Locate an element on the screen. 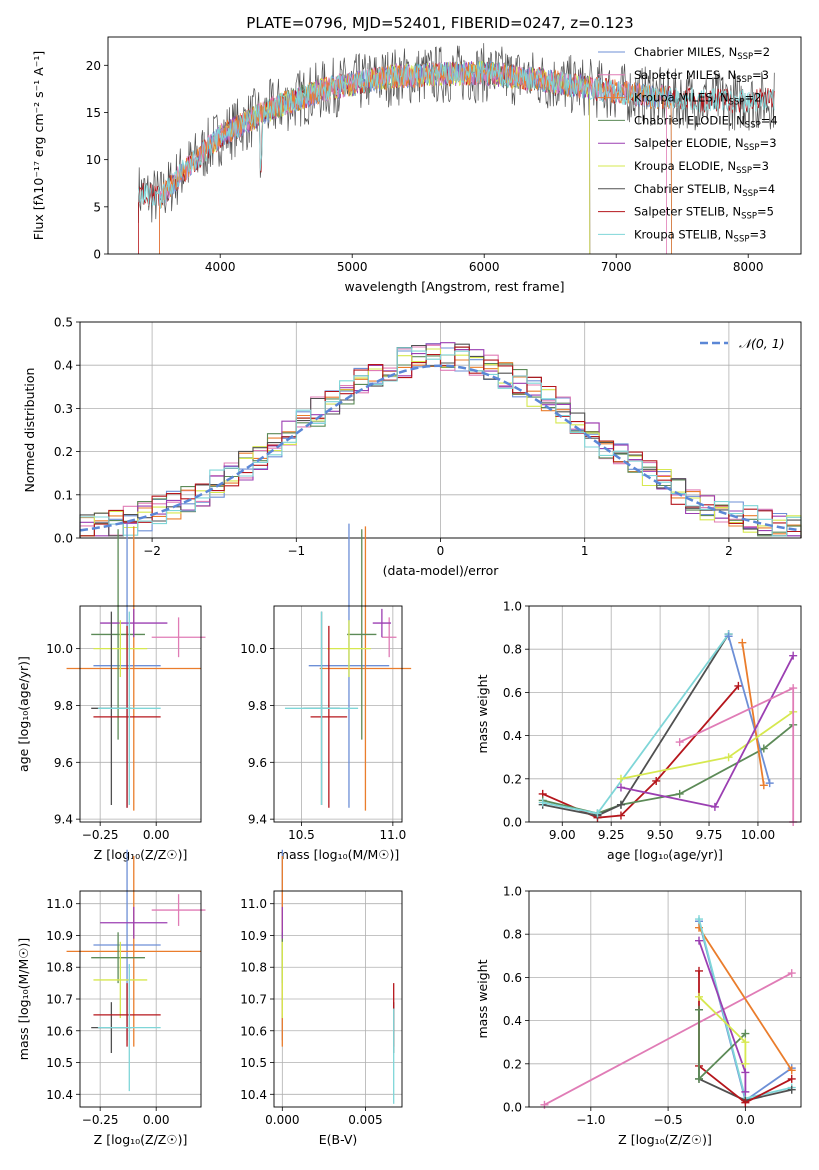 The width and height of the screenshot is (819, 1170). spectrum-line-kroupa-stelib is located at coordinates (456, 135).